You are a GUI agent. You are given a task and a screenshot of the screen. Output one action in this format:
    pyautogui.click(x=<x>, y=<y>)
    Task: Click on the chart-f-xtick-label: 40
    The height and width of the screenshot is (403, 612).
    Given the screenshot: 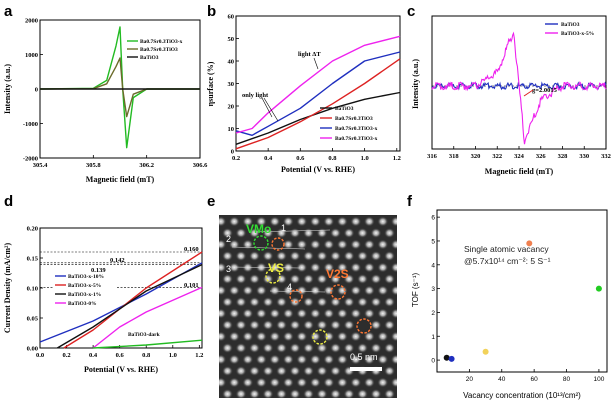 What is the action you would take?
    pyautogui.click(x=502, y=379)
    